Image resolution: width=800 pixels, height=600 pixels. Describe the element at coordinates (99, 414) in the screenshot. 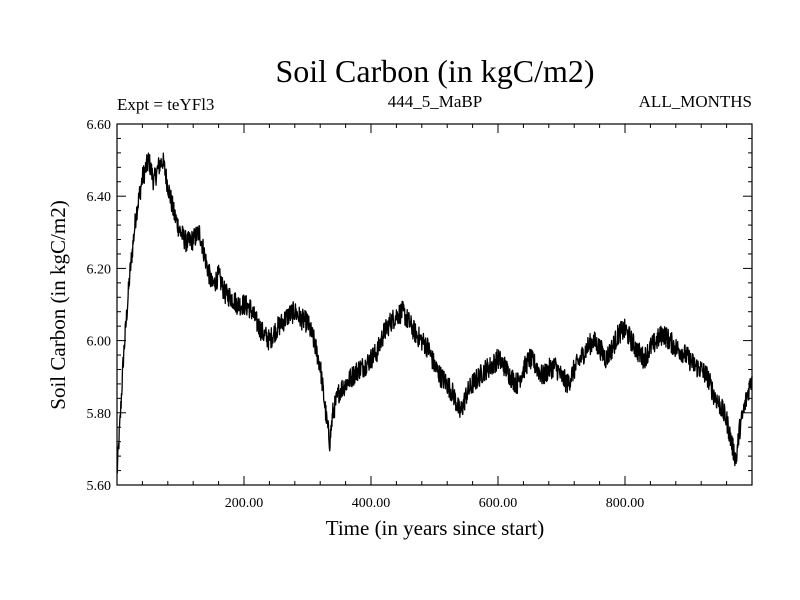

I see `y-tick-label: 5.80` at that location.